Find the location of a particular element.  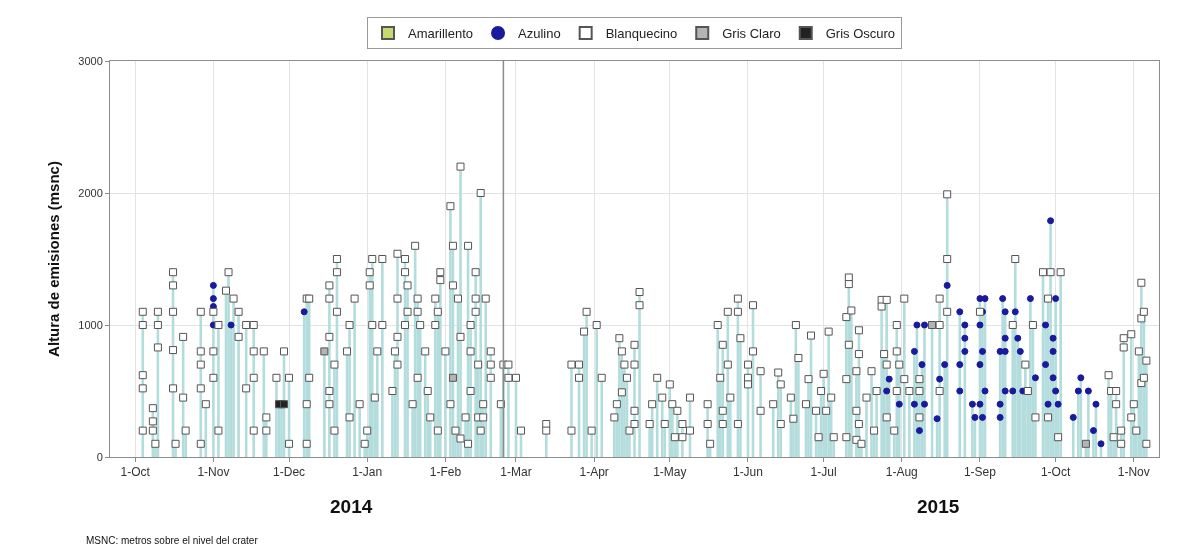

x-tick-label: 1-Jun is located at coordinates (747, 472).